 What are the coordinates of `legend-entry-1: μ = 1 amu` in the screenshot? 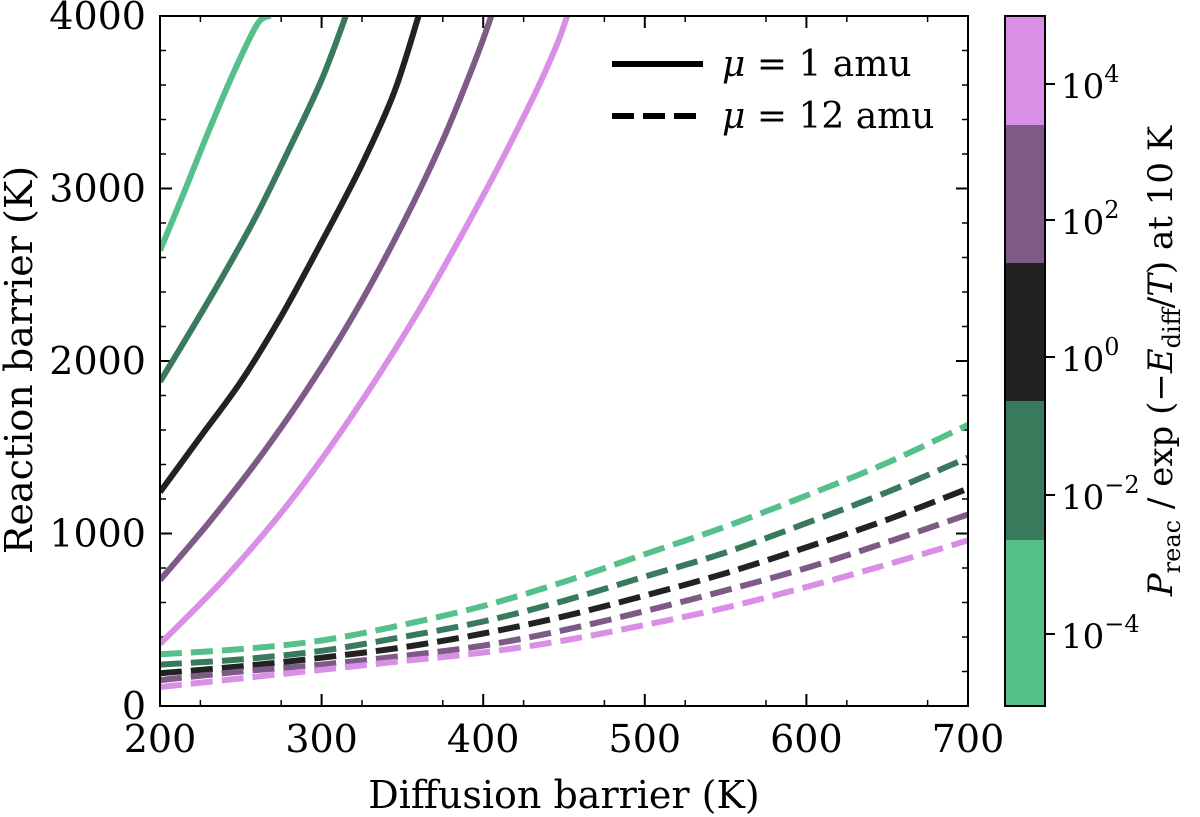 It's located at (817, 64).